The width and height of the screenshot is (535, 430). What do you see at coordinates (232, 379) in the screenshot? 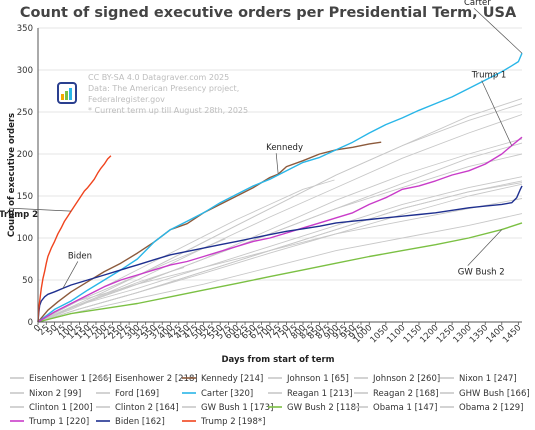
I see `legend-item-kennedy: Kennedy [214]` at bounding box center [232, 379].